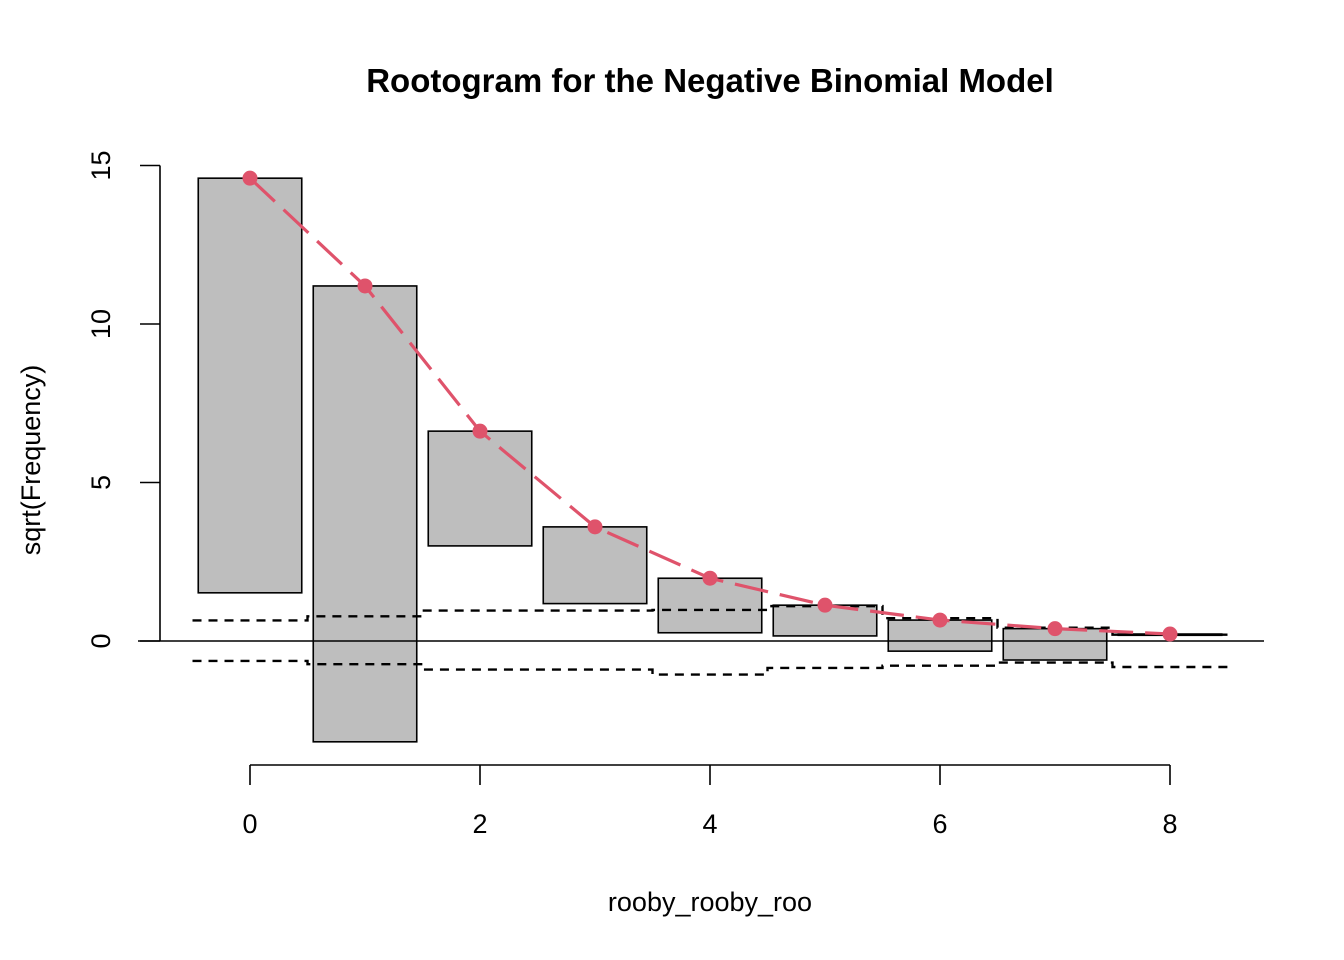 The height and width of the screenshot is (960, 1344). Describe the element at coordinates (249, 824) in the screenshot. I see `x-tick-label-0: 0` at that location.